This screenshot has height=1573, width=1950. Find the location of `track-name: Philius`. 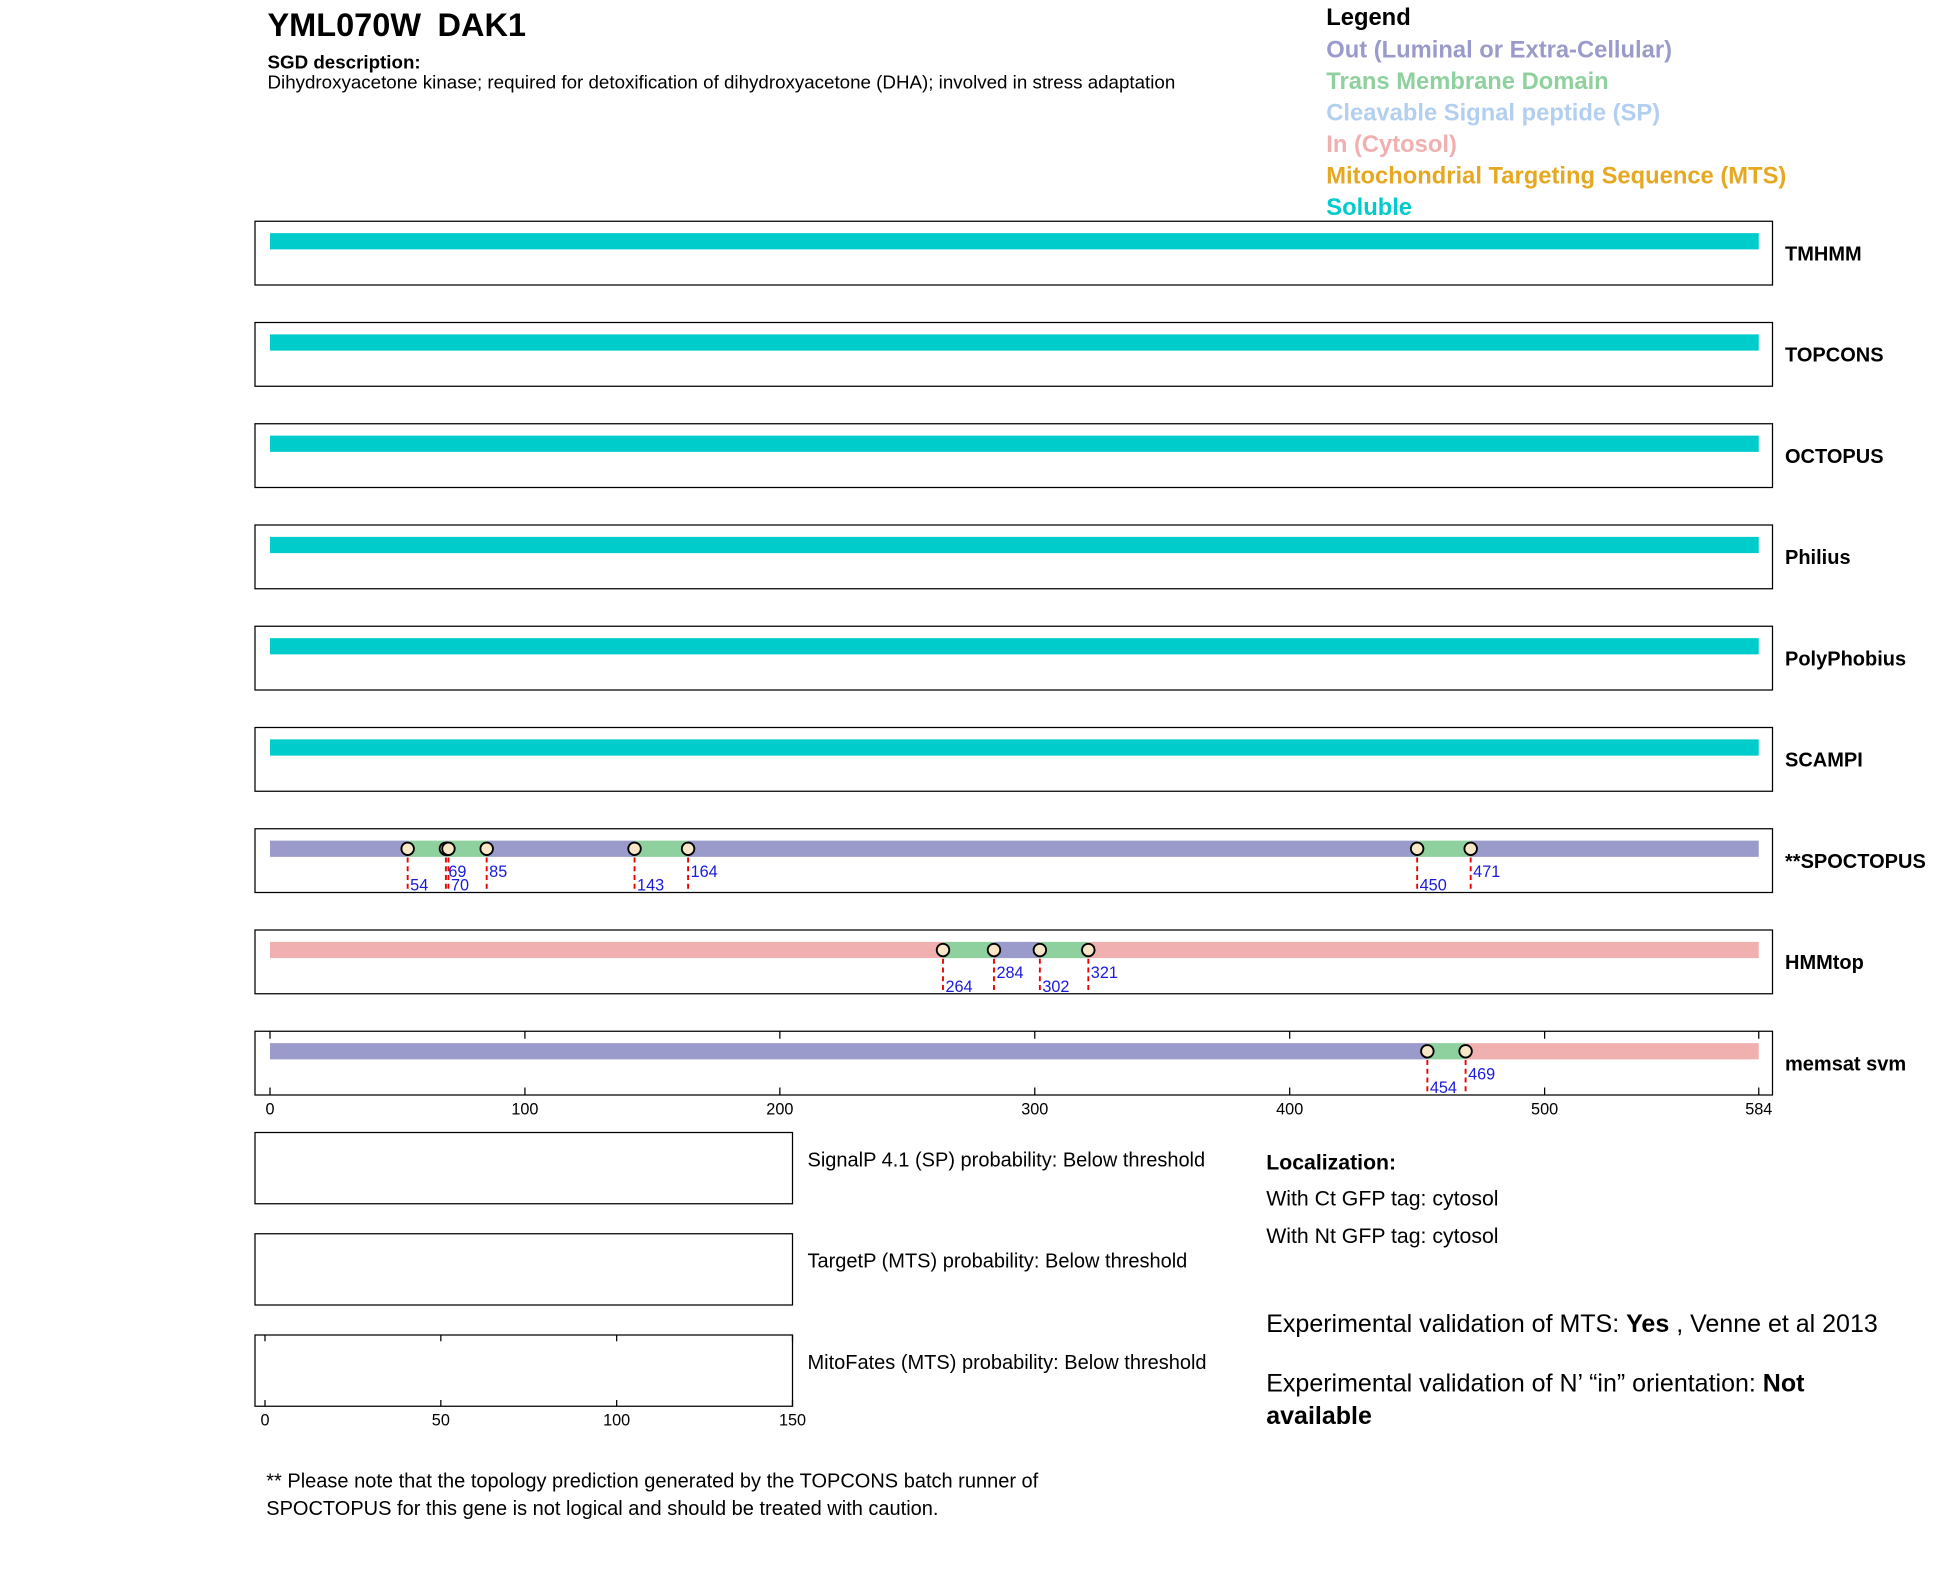

track-name: Philius is located at coordinates (1818, 558).